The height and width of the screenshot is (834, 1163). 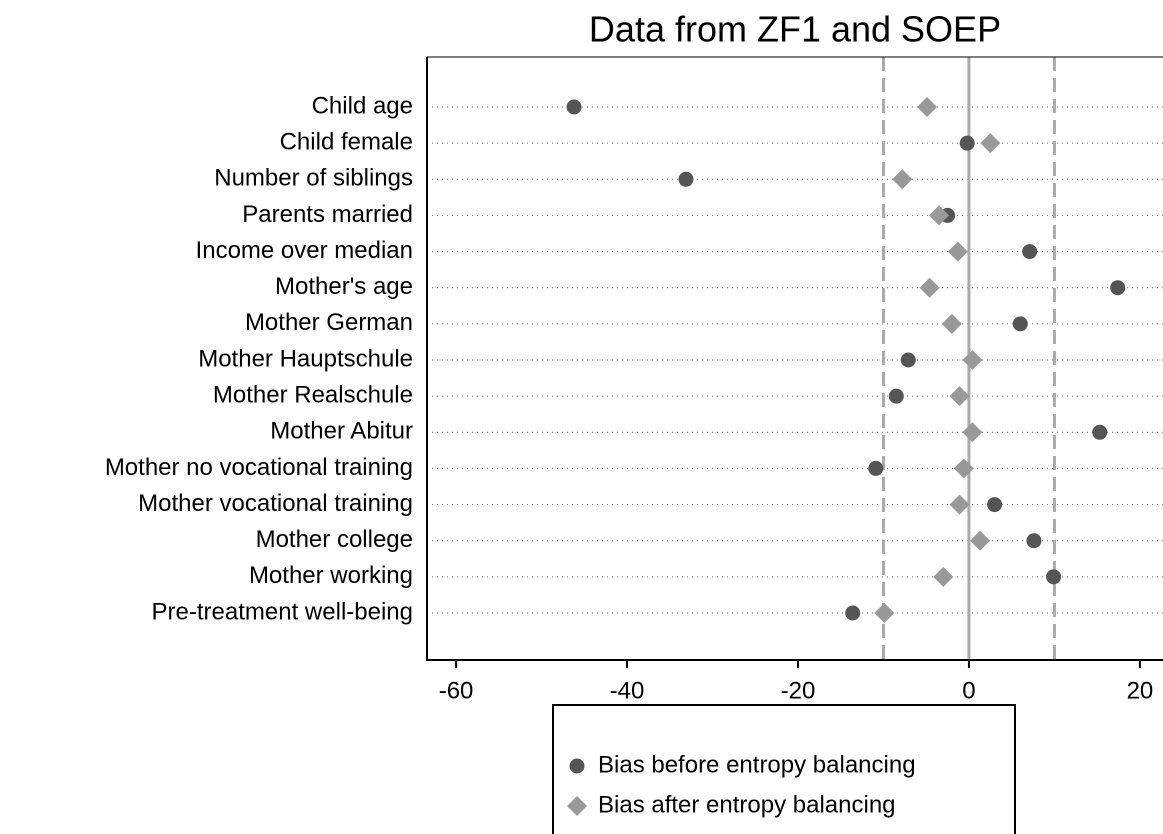 I want to click on x-tick-label: -40, so click(x=627, y=690).